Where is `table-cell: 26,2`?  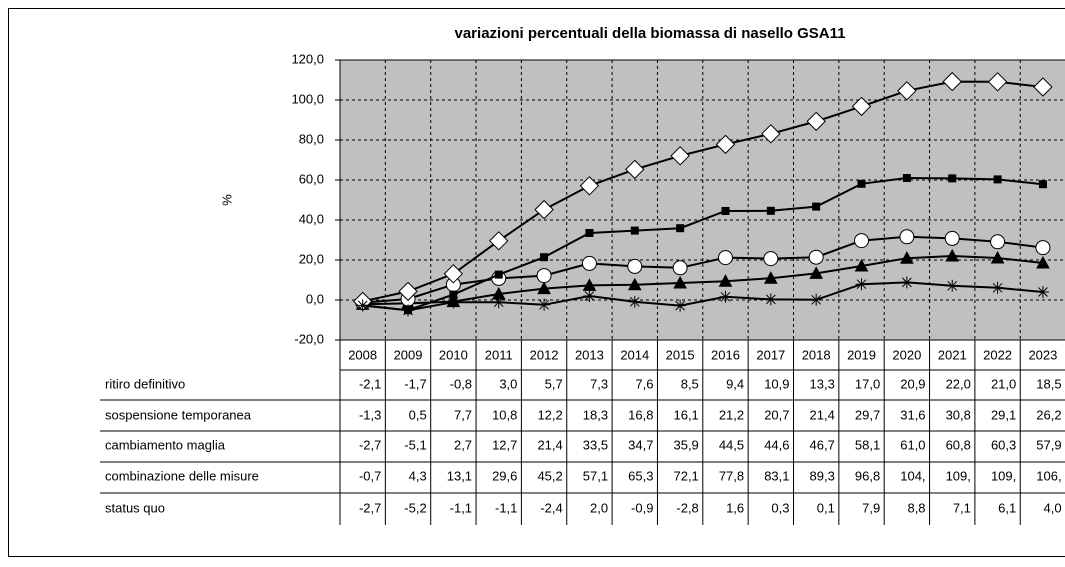
table-cell: 26,2 is located at coordinates (1048, 414).